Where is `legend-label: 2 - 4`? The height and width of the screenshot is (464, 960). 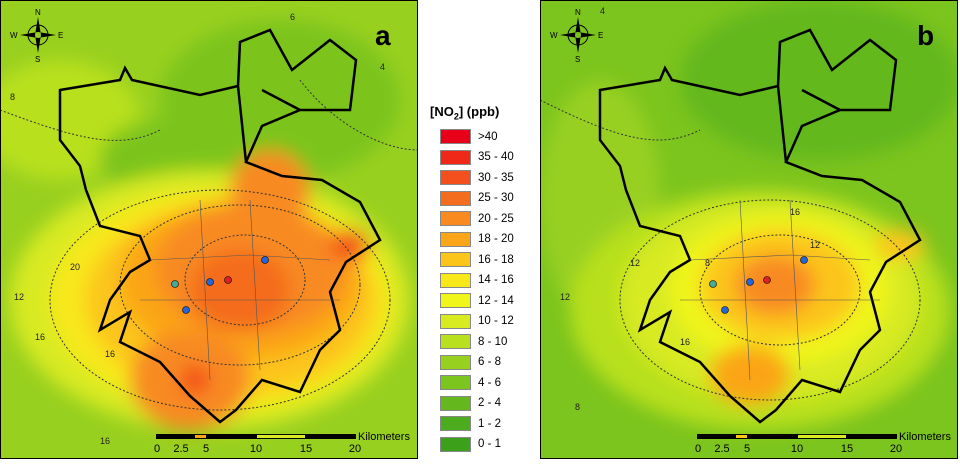
legend-label: 2 - 4 is located at coordinates (490, 403).